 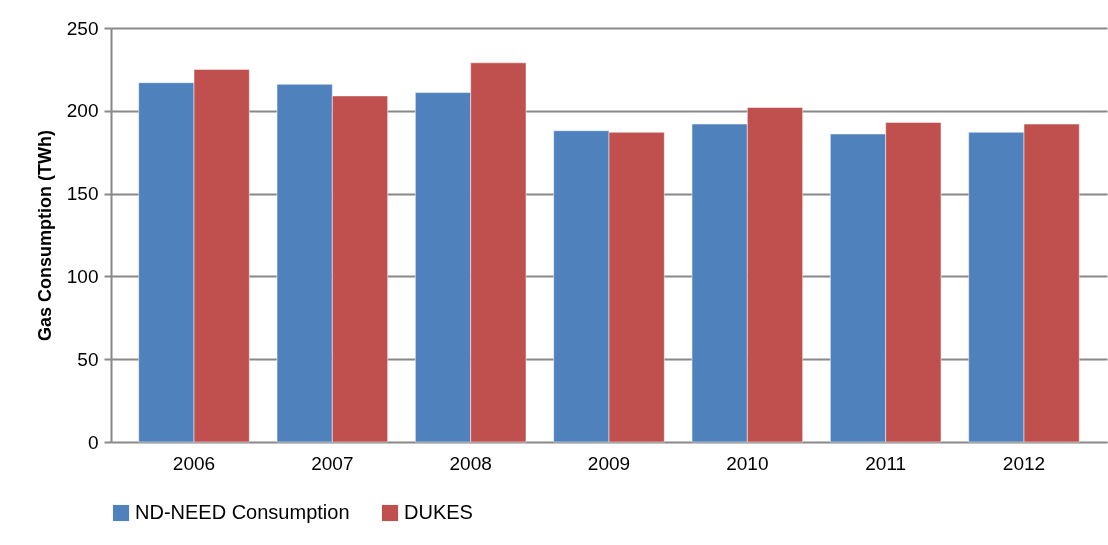 What do you see at coordinates (82, 194) in the screenshot?
I see `y-tick-label: 150` at bounding box center [82, 194].